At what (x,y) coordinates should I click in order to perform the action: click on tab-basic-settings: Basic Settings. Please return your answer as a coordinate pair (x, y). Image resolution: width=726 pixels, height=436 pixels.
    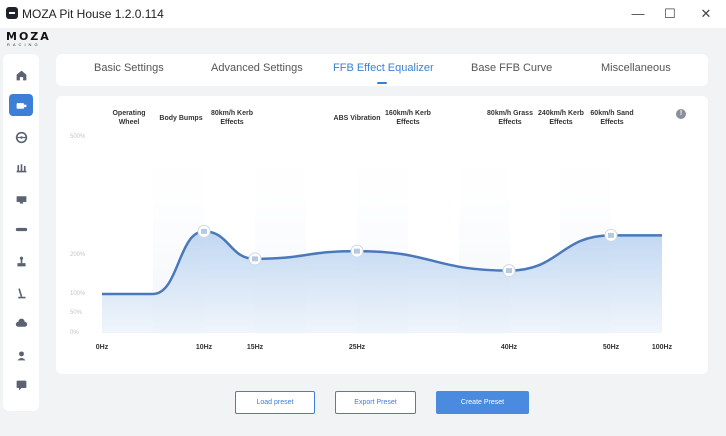
    Looking at the image, I should click on (129, 68).